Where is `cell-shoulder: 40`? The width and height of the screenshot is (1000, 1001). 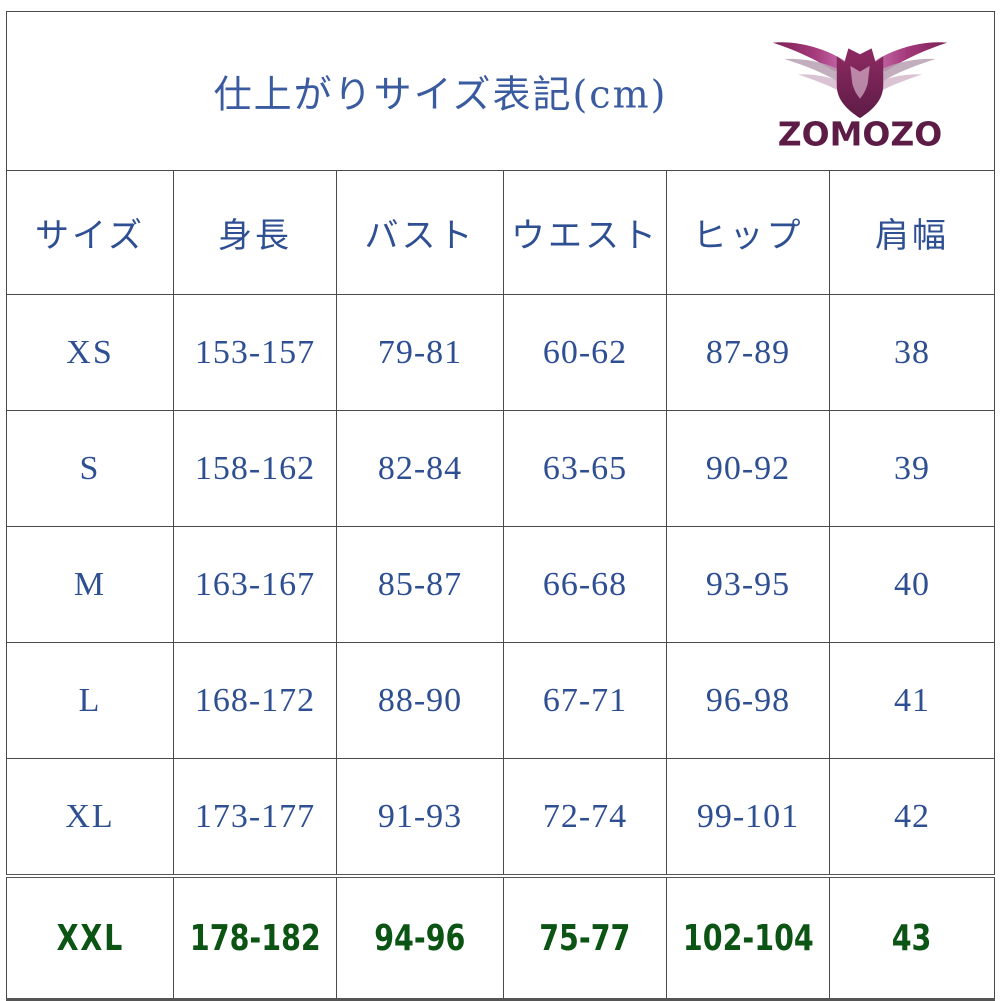
cell-shoulder: 40 is located at coordinates (912, 584).